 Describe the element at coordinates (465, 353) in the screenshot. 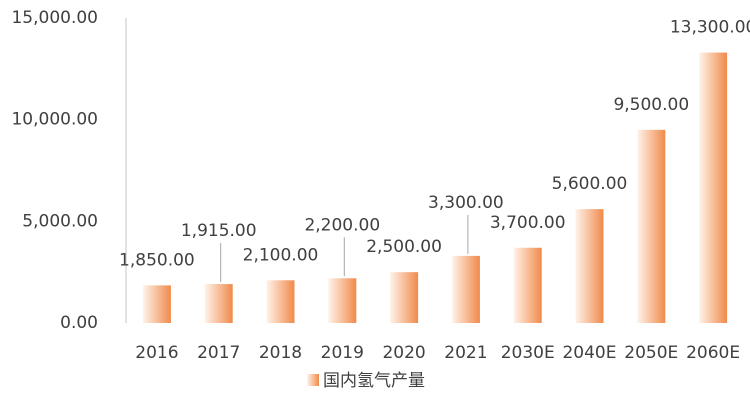

I see `x-tick-label: 2021` at that location.